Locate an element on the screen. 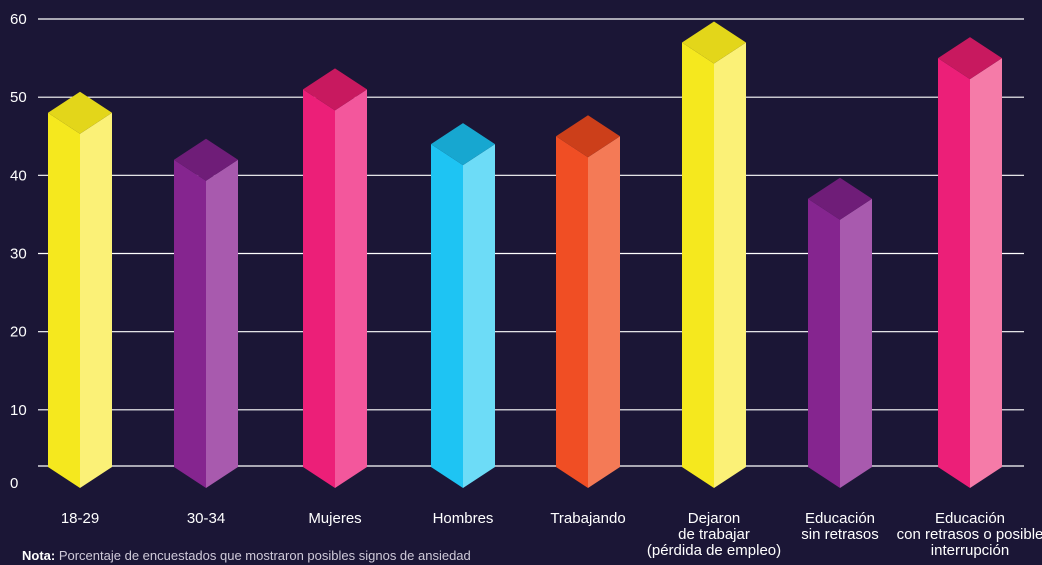  x-tick-label-line: 18-29 is located at coordinates (80, 518).